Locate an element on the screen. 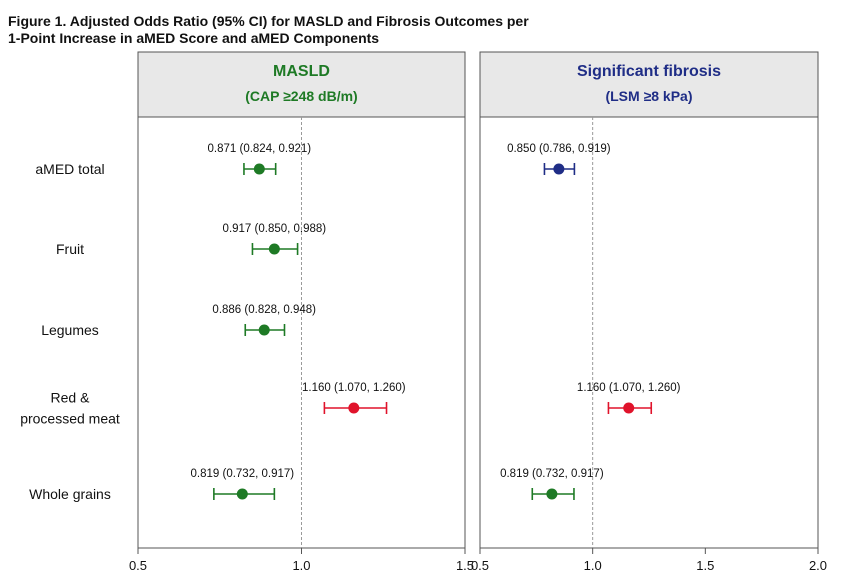 This screenshot has width=850, height=585. row-label: processed meat is located at coordinates (70, 419).